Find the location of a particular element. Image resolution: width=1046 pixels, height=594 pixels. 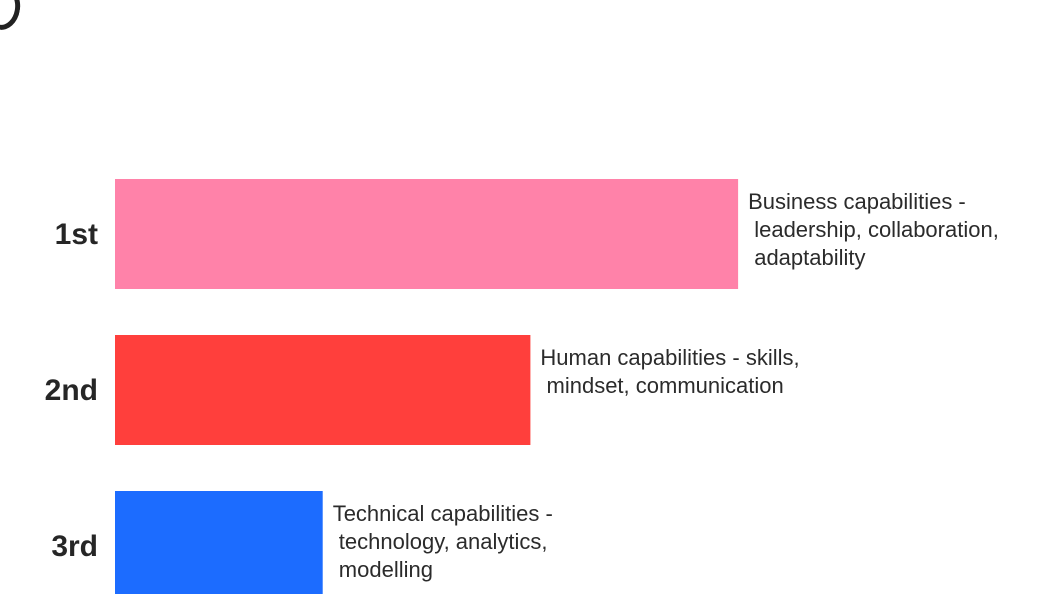

description-line: technology, analytics, is located at coordinates (440, 541).